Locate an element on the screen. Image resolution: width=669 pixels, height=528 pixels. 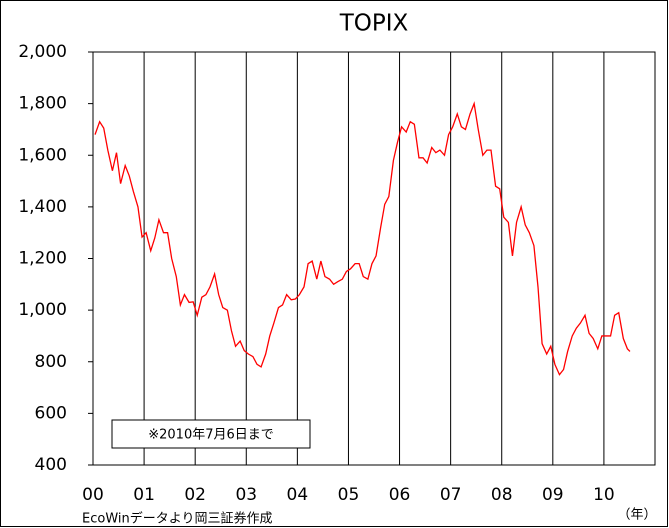
annotation: ※2010年7月6日まで is located at coordinates (211, 435).